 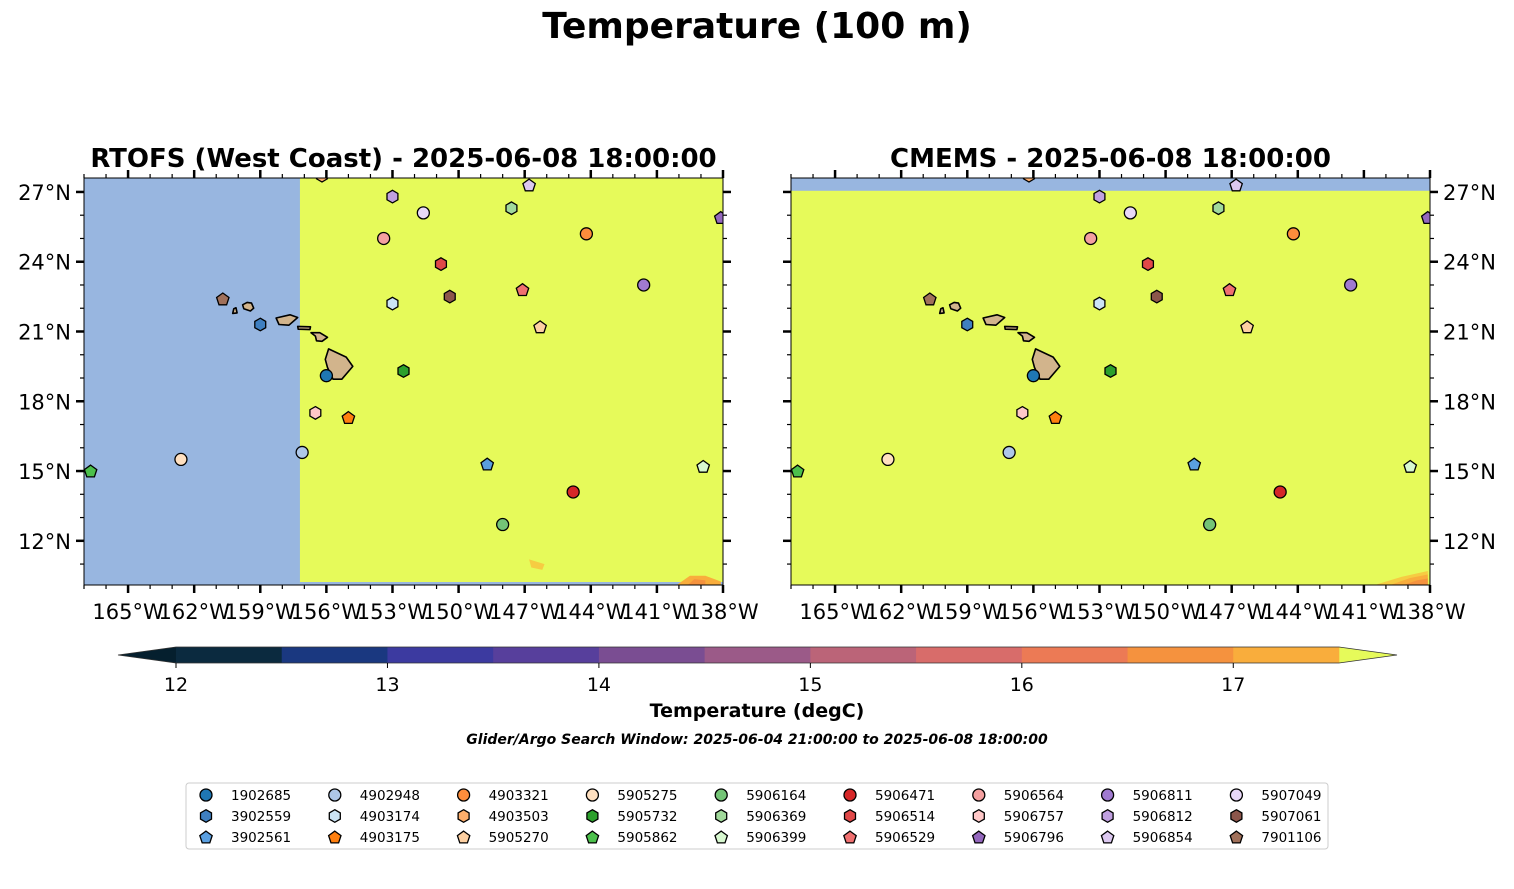 I want to click on legend-item: 5906399, so click(x=760, y=838).